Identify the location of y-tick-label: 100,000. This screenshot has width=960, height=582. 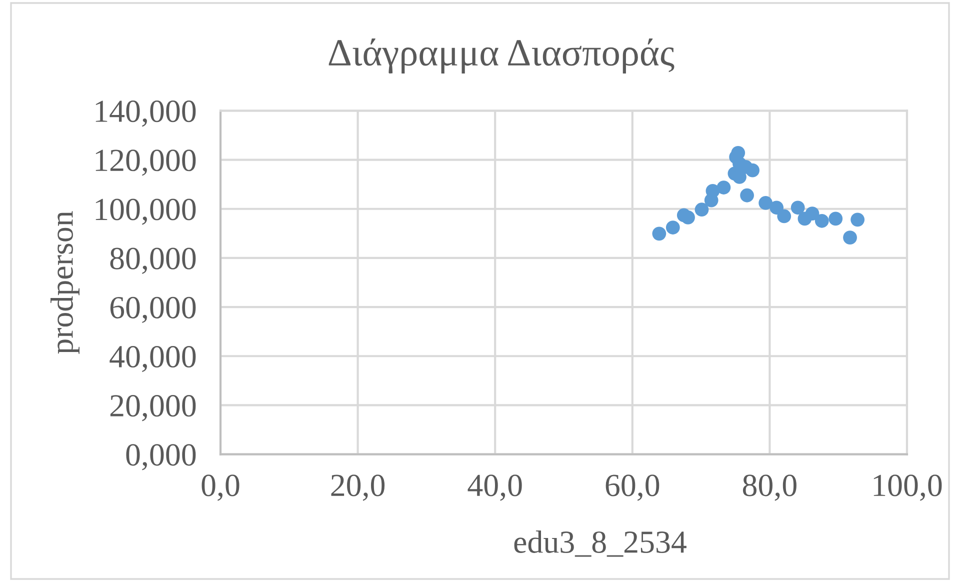
(146, 211).